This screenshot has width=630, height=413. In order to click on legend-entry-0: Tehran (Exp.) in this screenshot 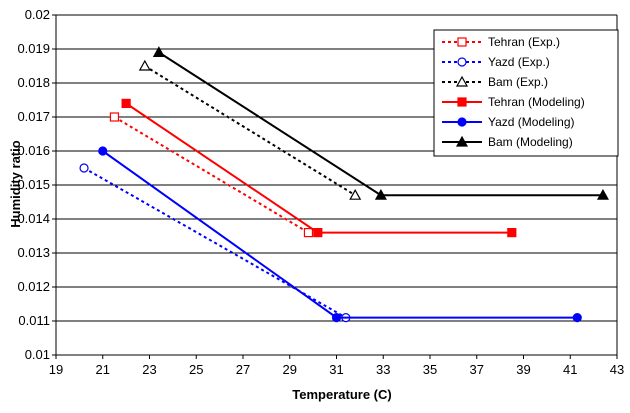, I will do `click(501, 42)`.